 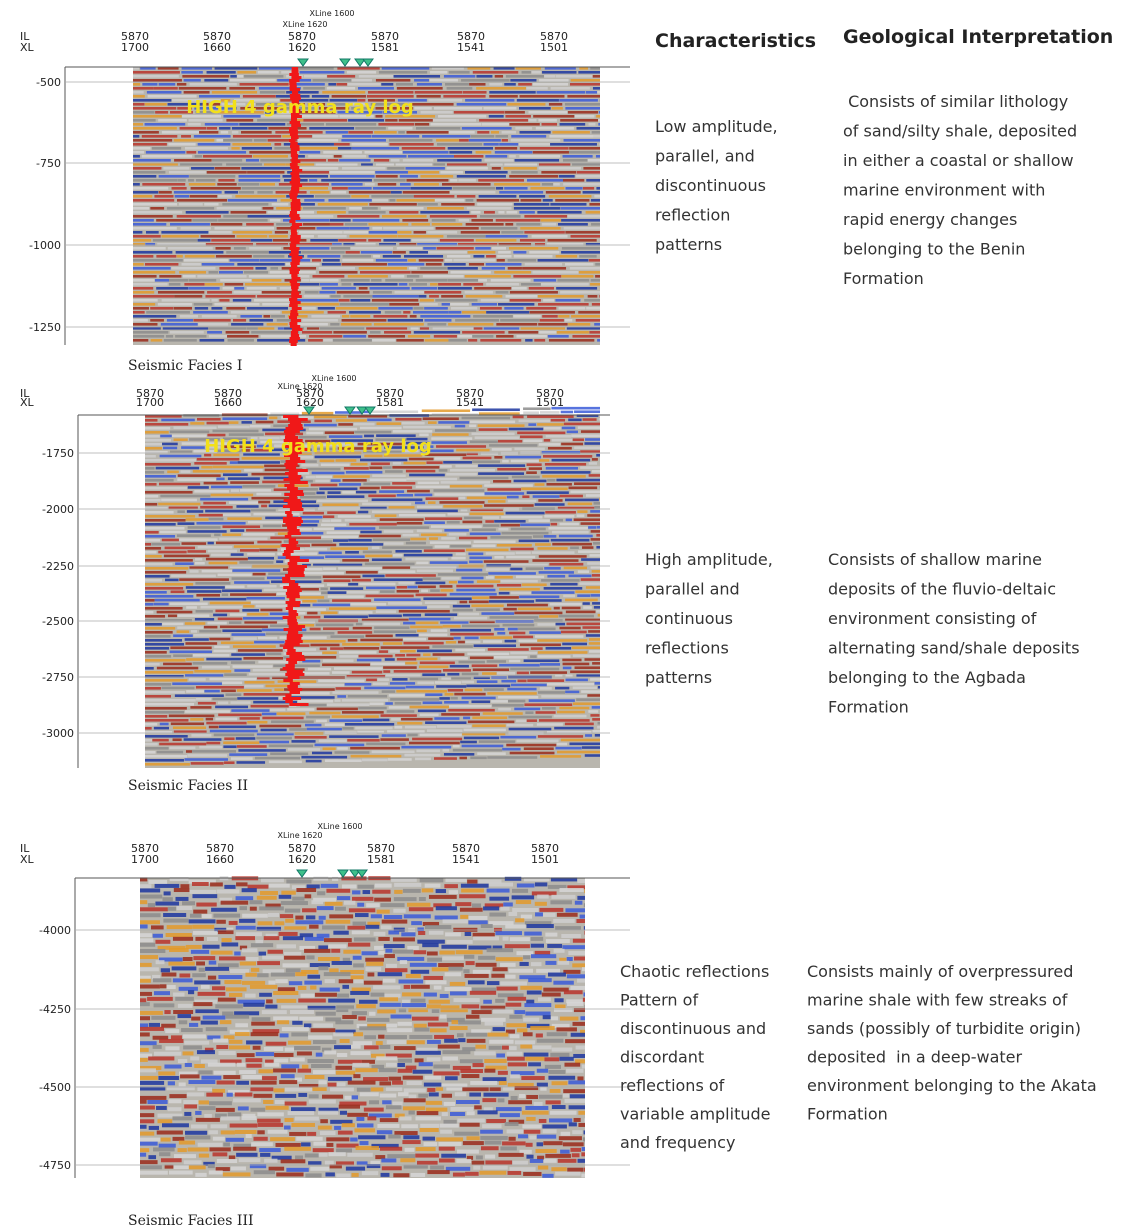 What do you see at coordinates (362, 1027) in the screenshot?
I see `seismic-section` at bounding box center [362, 1027].